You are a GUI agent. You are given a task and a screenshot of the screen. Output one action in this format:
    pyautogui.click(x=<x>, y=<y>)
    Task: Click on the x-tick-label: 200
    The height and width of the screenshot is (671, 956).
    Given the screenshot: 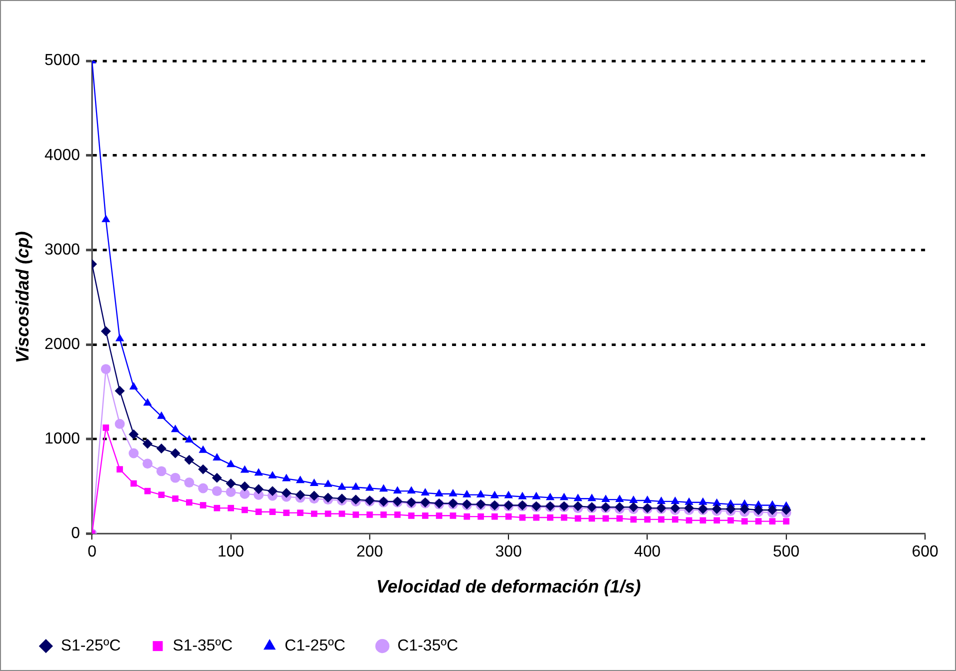 What is the action you would take?
    pyautogui.click(x=370, y=552)
    